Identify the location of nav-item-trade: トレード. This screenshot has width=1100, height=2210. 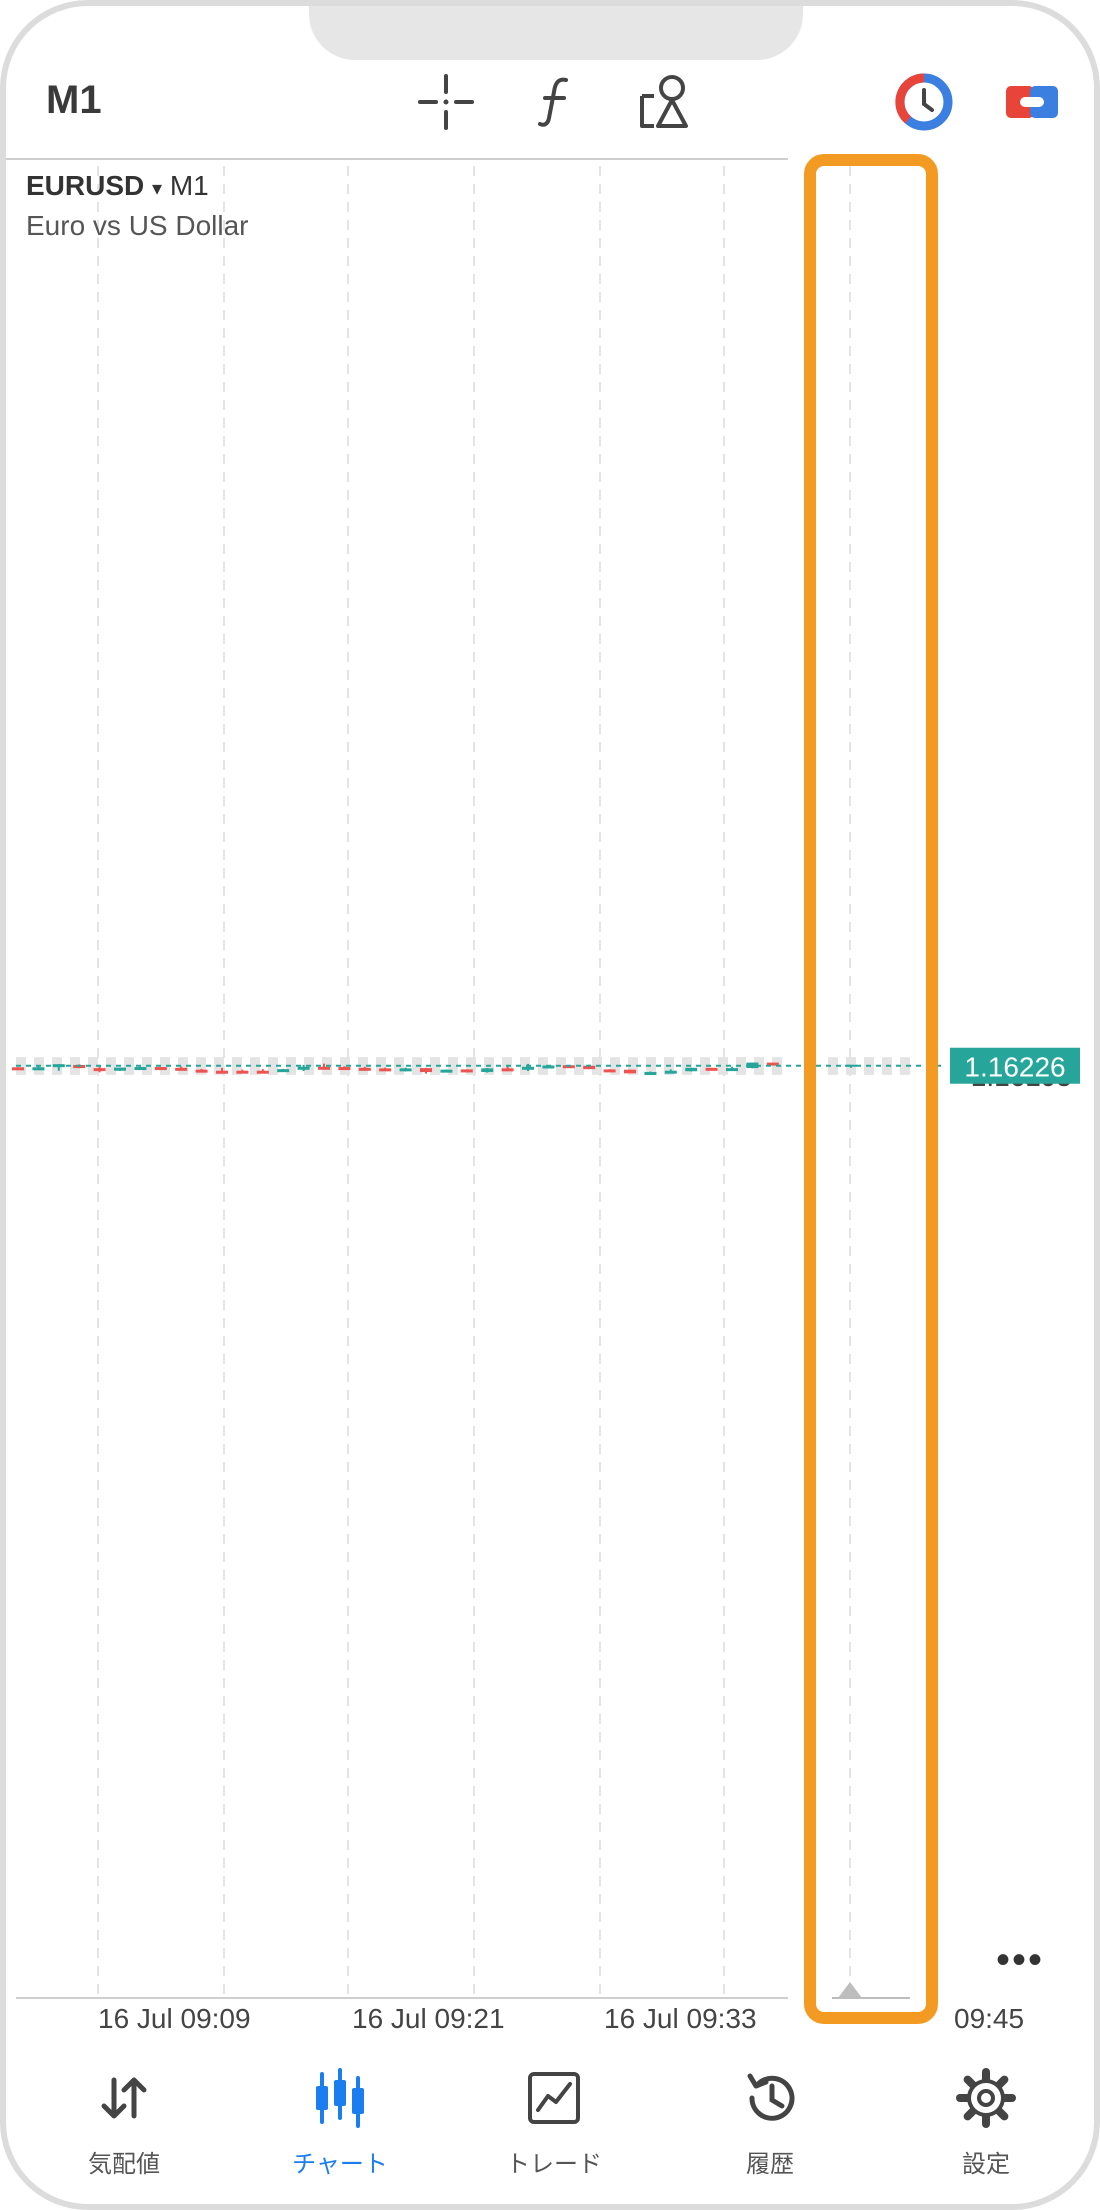
(554, 2122).